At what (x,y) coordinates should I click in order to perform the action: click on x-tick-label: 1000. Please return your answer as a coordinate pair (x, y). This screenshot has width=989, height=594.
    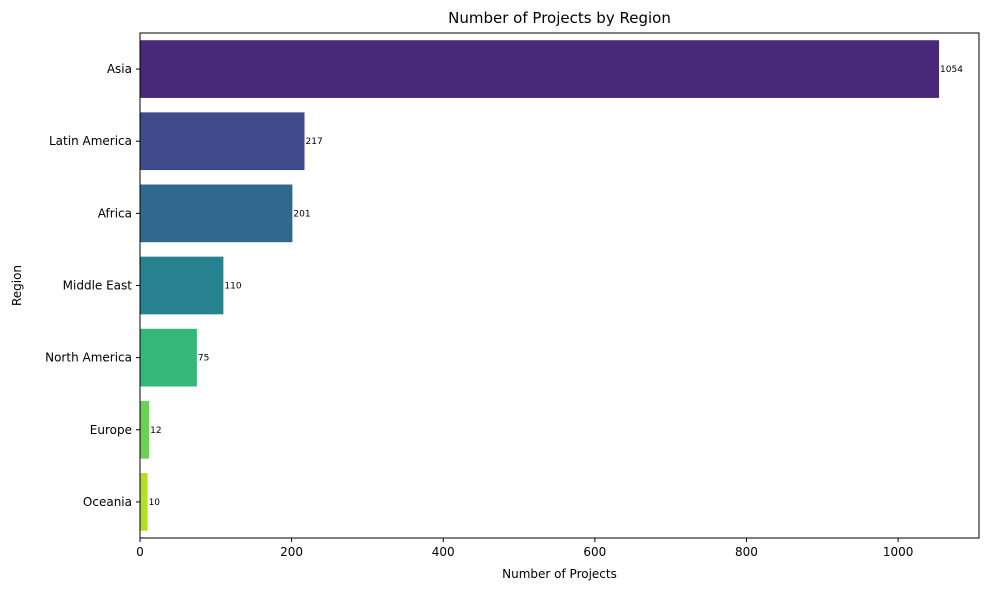
    Looking at the image, I should click on (898, 552).